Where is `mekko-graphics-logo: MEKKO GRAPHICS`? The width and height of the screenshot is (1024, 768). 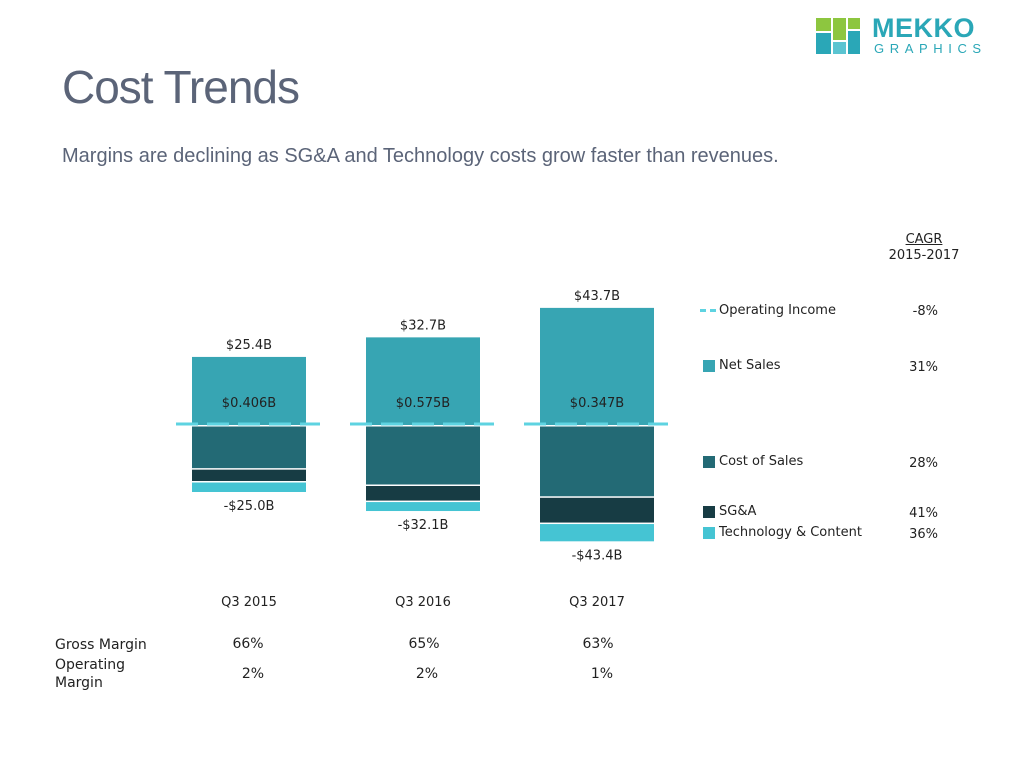
mekko-graphics-logo: MEKKO GRAPHICS is located at coordinates (911, 36).